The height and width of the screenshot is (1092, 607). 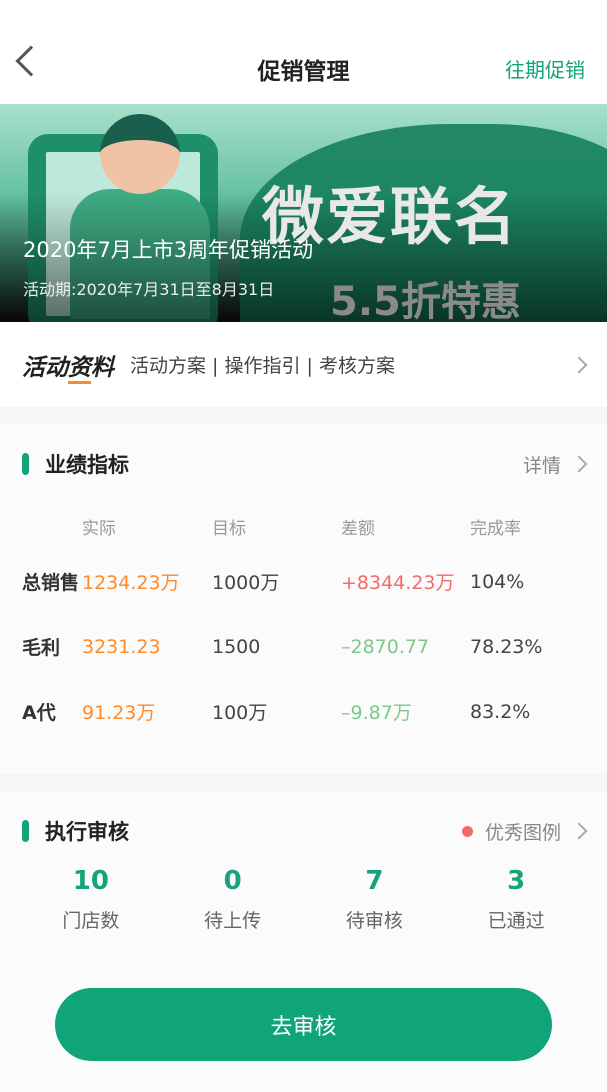 I want to click on logo-part: 料, so click(x=102, y=367).